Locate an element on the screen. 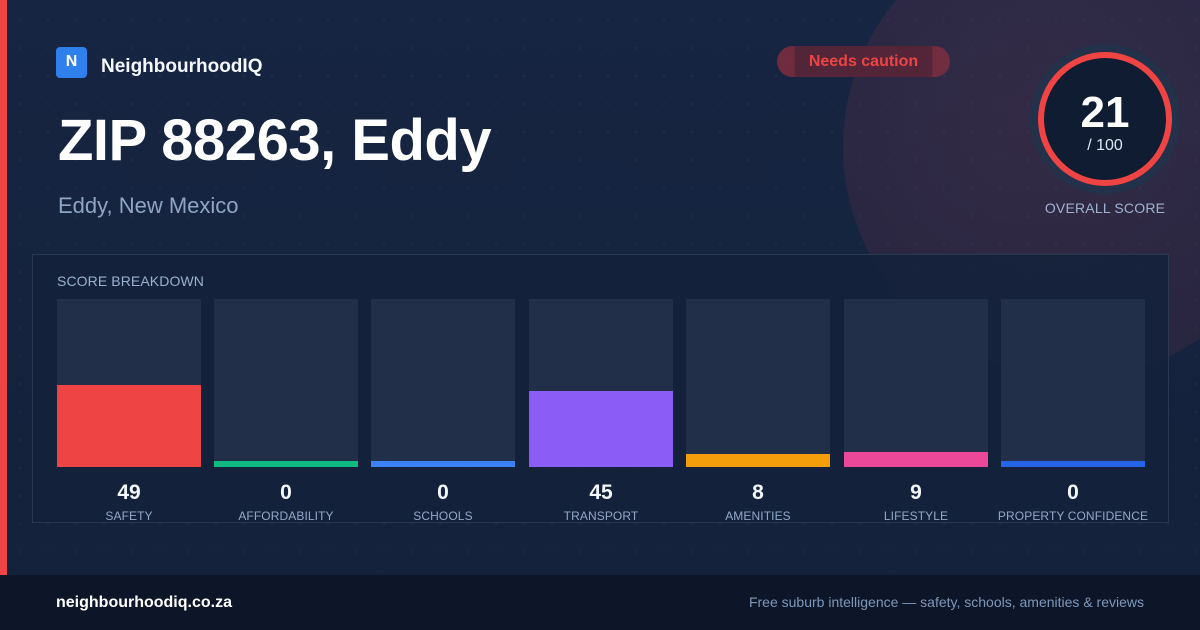 This screenshot has height=630, width=1200. metric-schools: 0 SCHOOLS is located at coordinates (443, 411).